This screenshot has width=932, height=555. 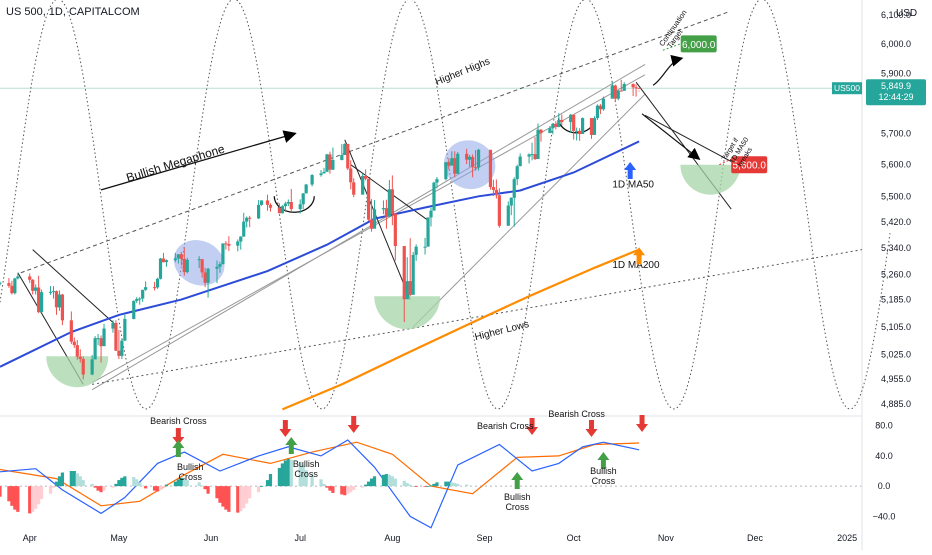 I want to click on correction-path, so click(x=671, y=136).